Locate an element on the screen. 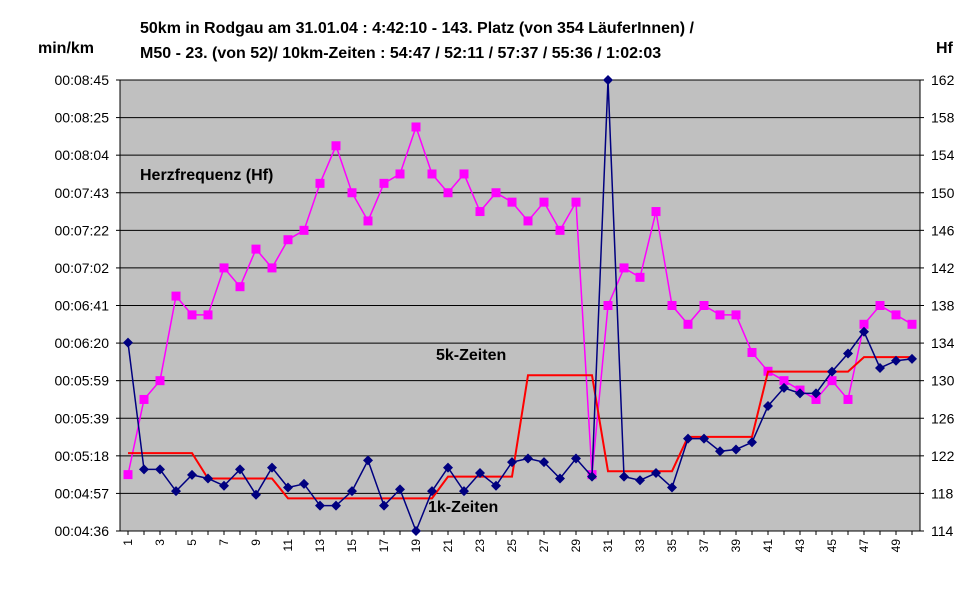  y-left-tick-label: 00:07:22 is located at coordinates (82, 230).